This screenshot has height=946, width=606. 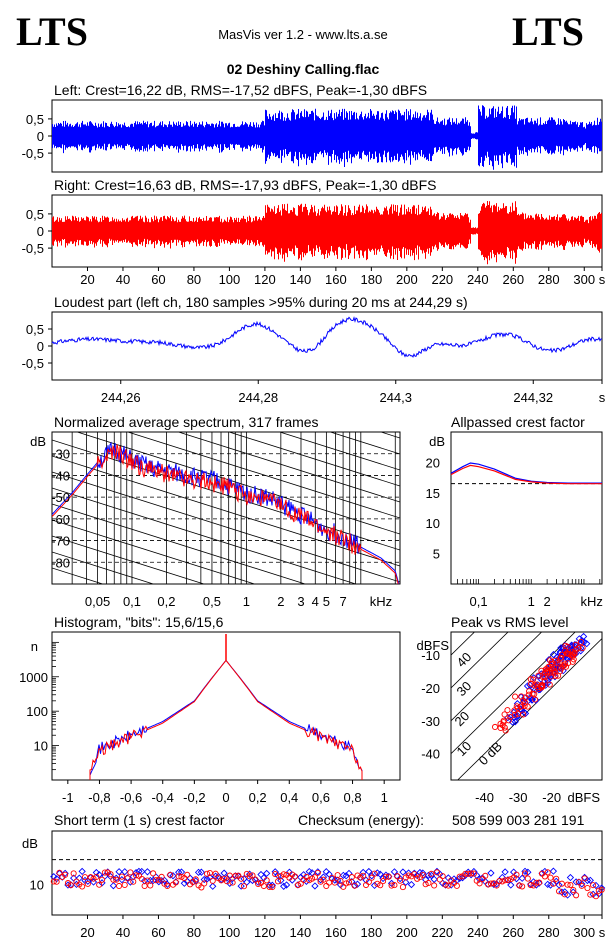 What do you see at coordinates (258, 797) in the screenshot?
I see `histogram-xtick-label: 0,2` at bounding box center [258, 797].